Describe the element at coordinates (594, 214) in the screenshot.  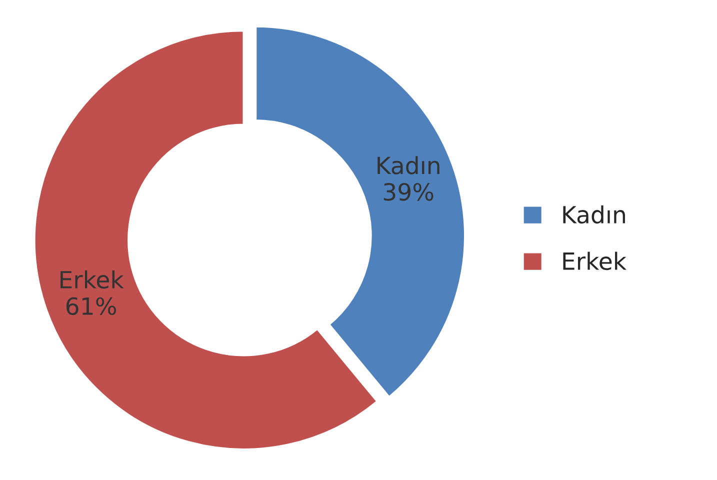
I see `legend-label: Kadın` at that location.